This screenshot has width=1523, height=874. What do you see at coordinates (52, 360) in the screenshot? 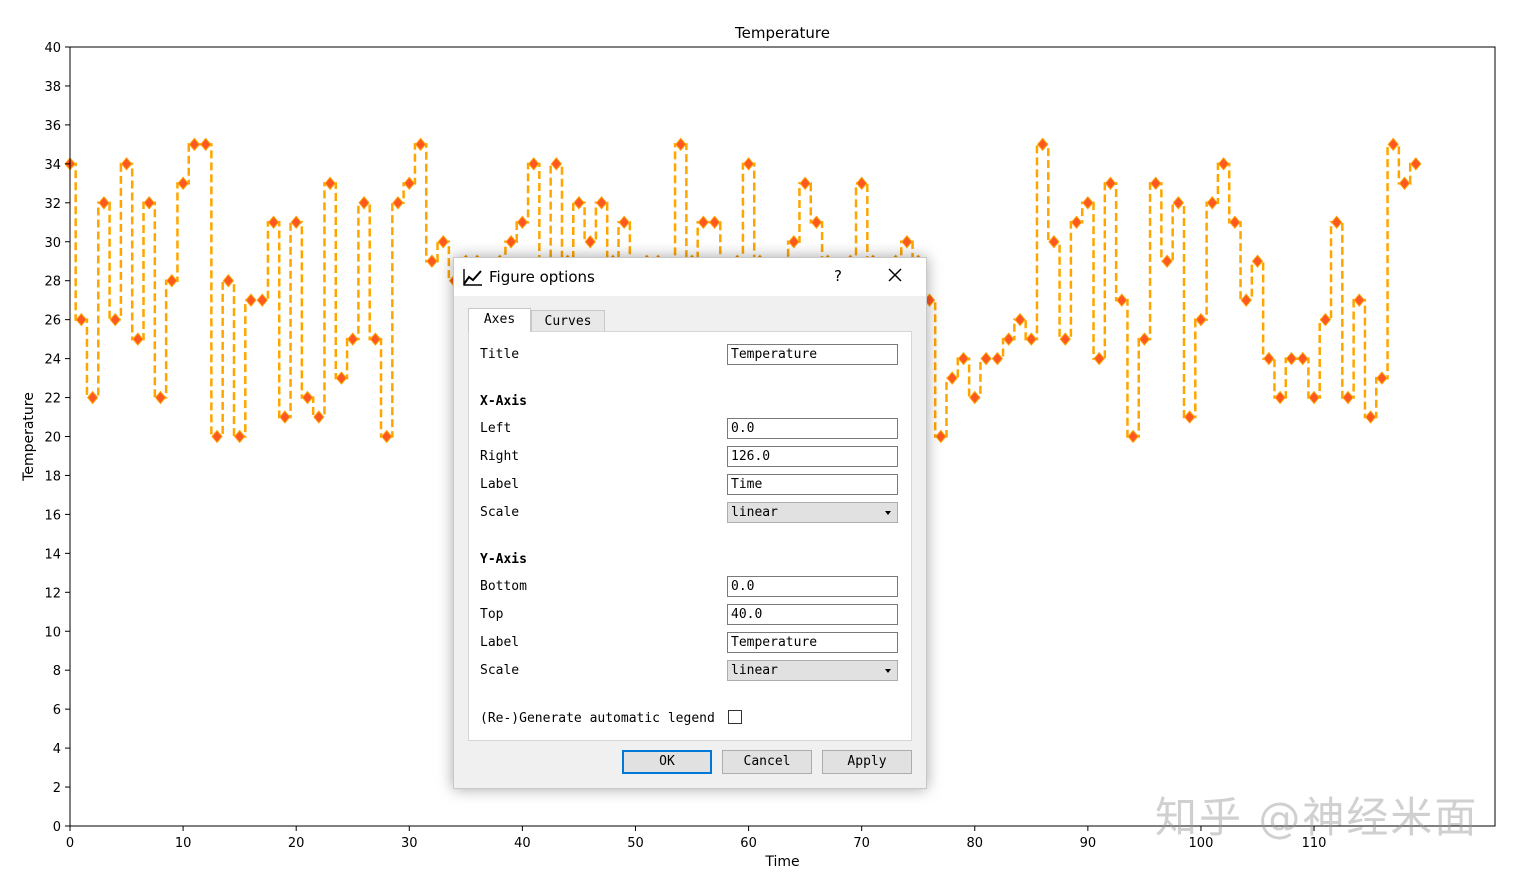
I see `y-tick-label: 24` at bounding box center [52, 360].